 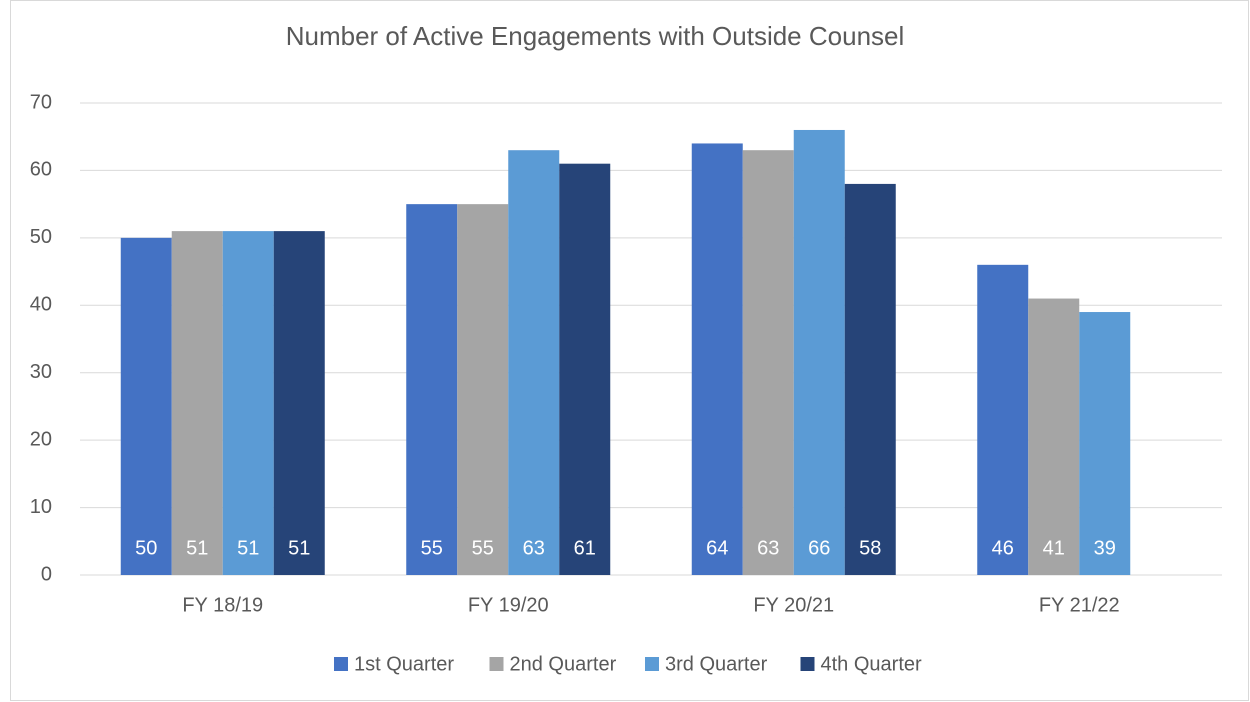 I want to click on x-tick-label: FY 20/21, so click(x=793, y=605).